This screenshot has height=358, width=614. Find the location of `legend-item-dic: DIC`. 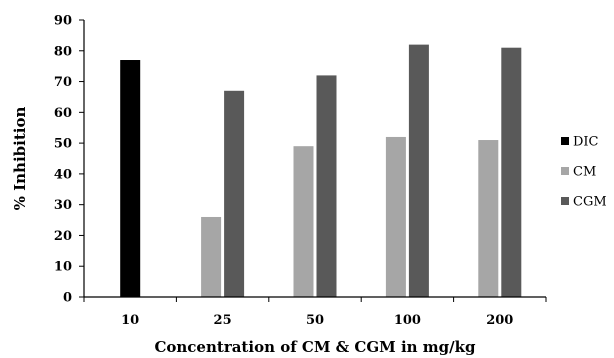

legend-item-dic: DIC is located at coordinates (580, 142).